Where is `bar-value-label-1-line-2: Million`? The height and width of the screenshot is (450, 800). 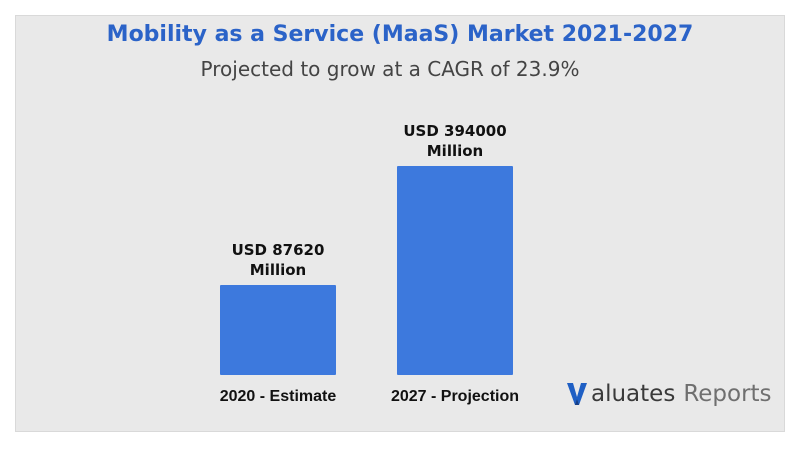 bar-value-label-1-line-2: Million is located at coordinates (278, 270).